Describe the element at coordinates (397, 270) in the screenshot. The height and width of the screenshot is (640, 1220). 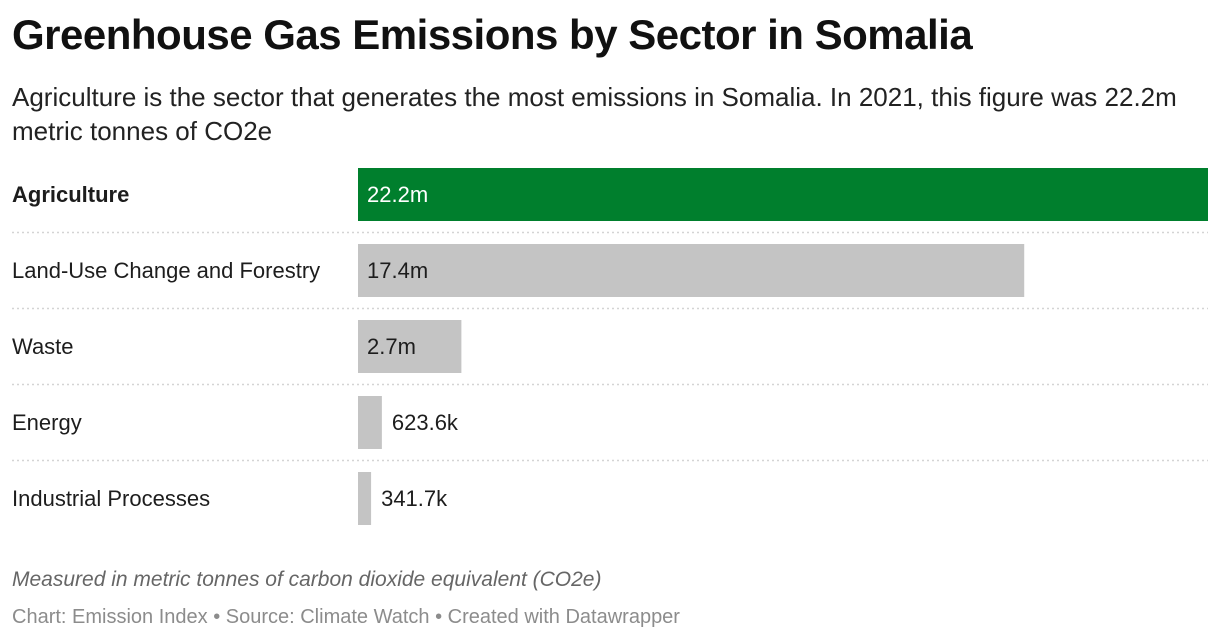
I see `value-label-land-use-change-and-forestry: 17.4m` at that location.